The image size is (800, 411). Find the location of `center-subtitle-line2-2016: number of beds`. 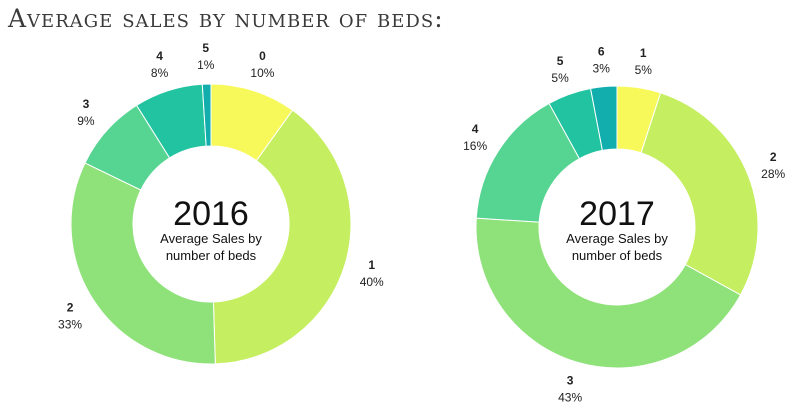

center-subtitle-line2-2016: number of beds is located at coordinates (211, 255).